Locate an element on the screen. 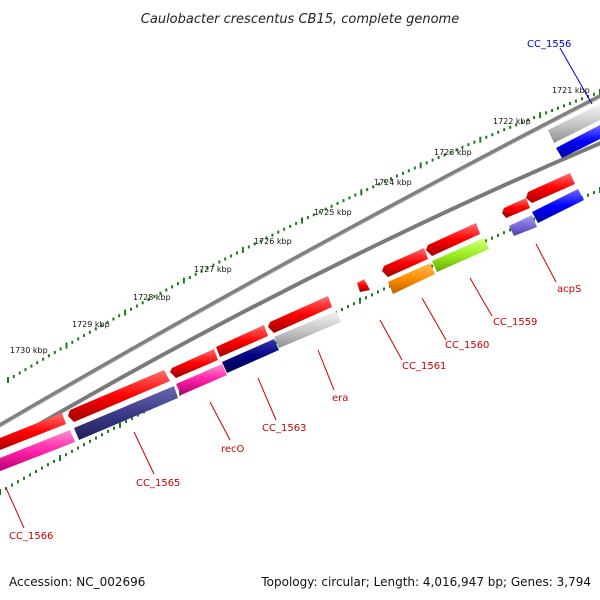 This screenshot has height=600, width=600. kbp-label-1724: 1724 kbp is located at coordinates (393, 182).